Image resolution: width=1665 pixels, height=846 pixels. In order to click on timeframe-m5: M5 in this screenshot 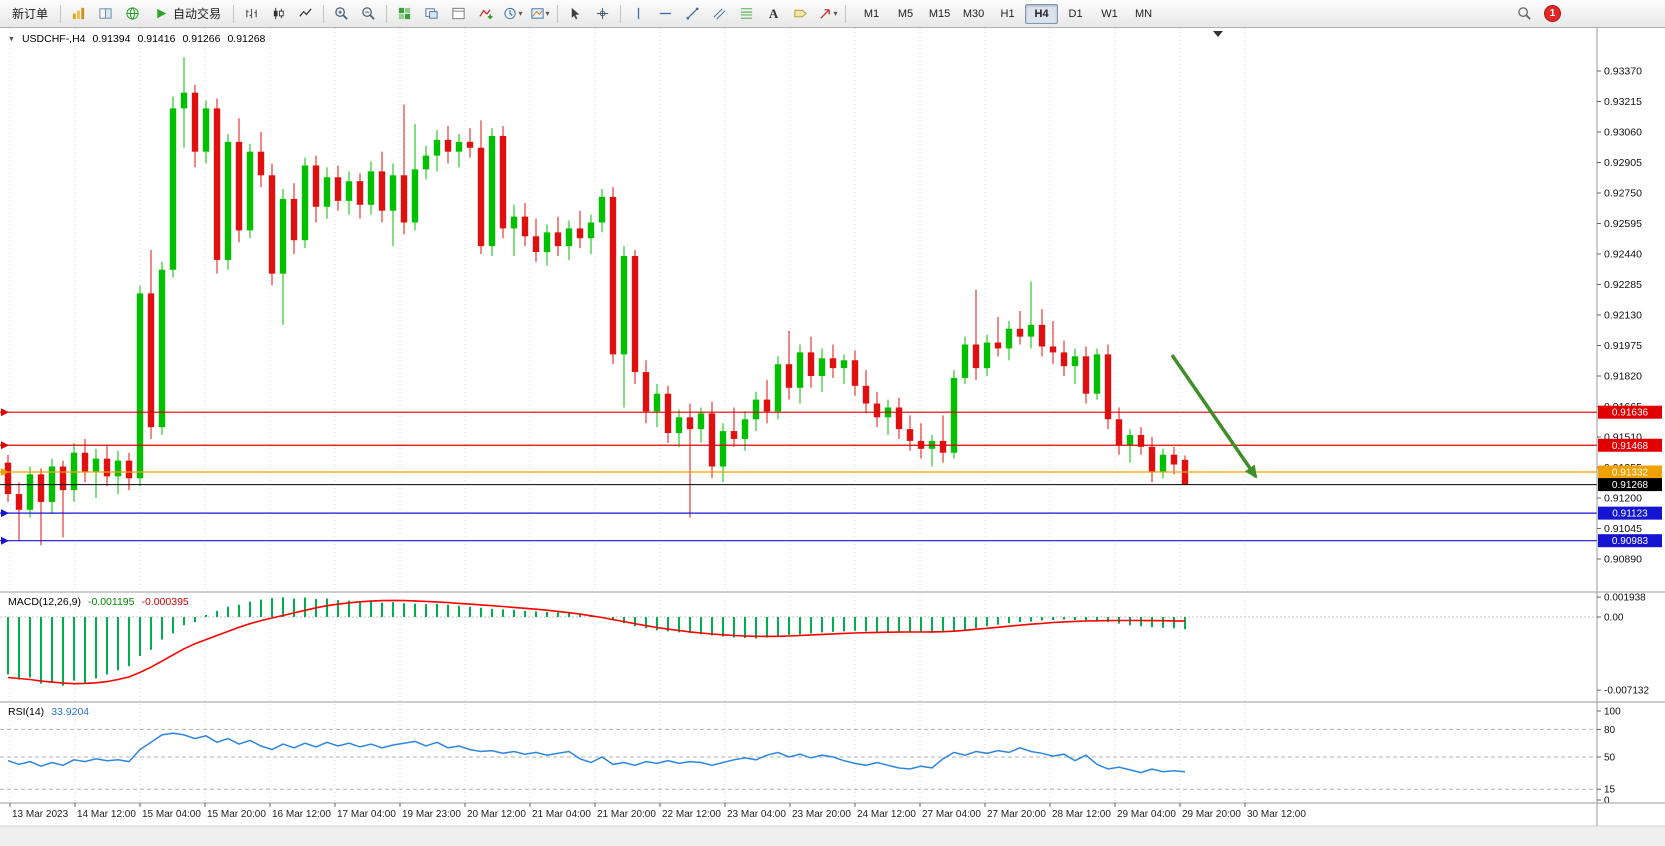, I will do `click(905, 13)`.